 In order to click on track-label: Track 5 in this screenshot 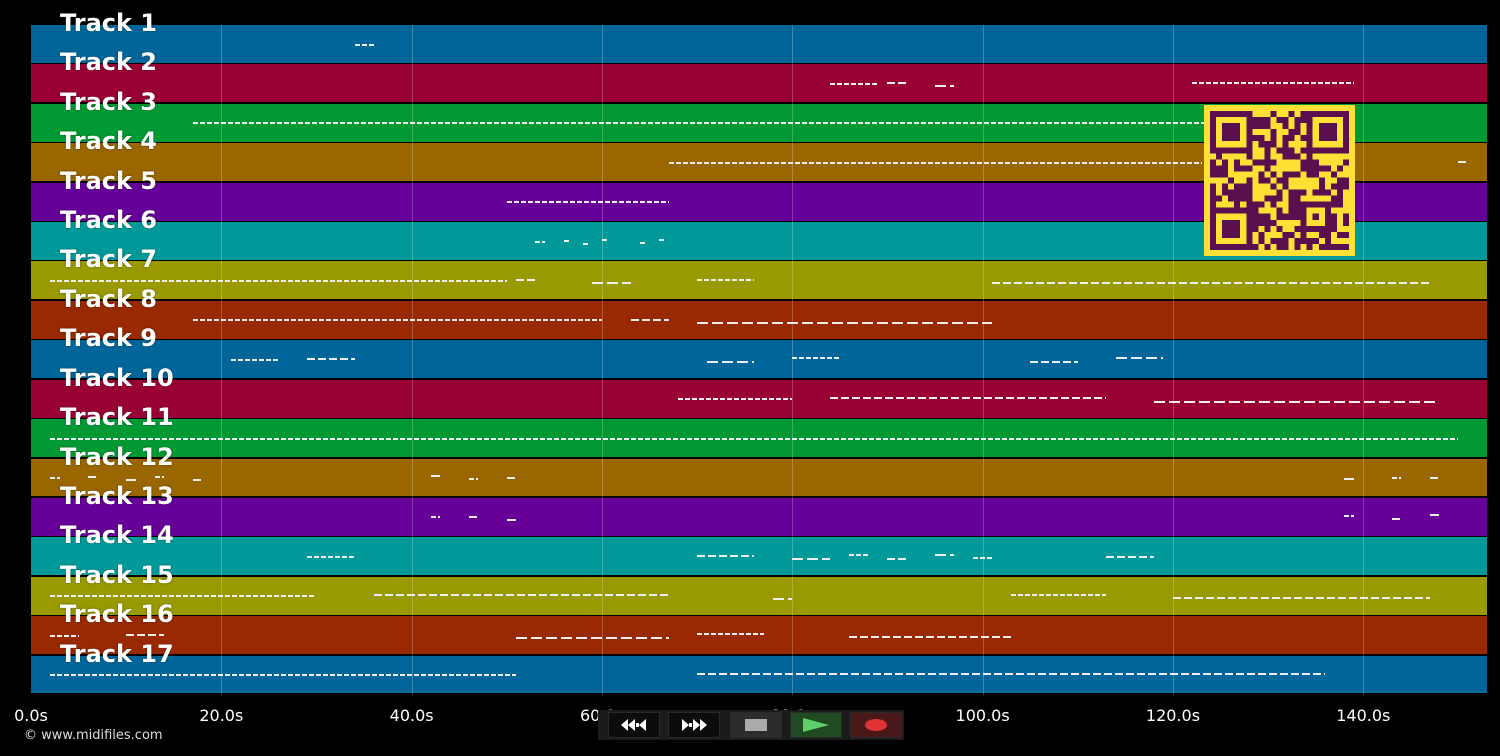, I will do `click(109, 180)`.